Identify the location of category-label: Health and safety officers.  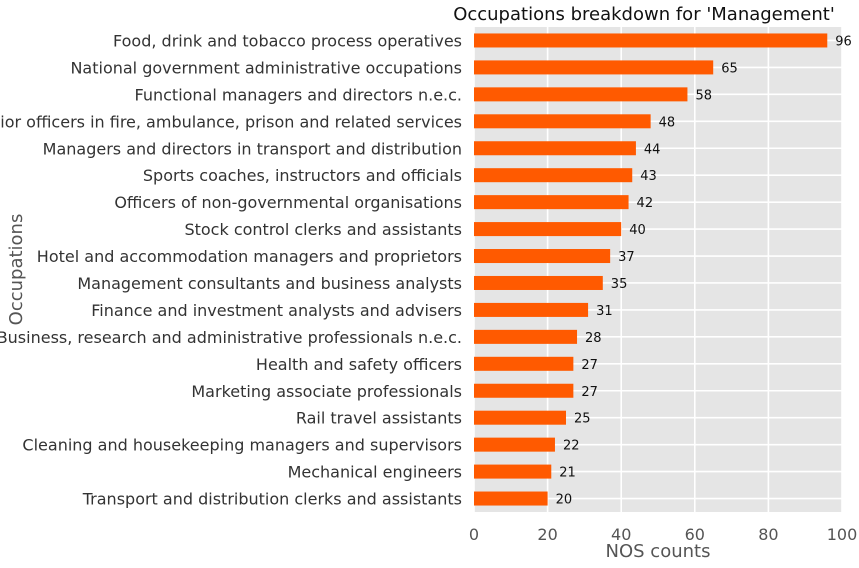
(359, 364).